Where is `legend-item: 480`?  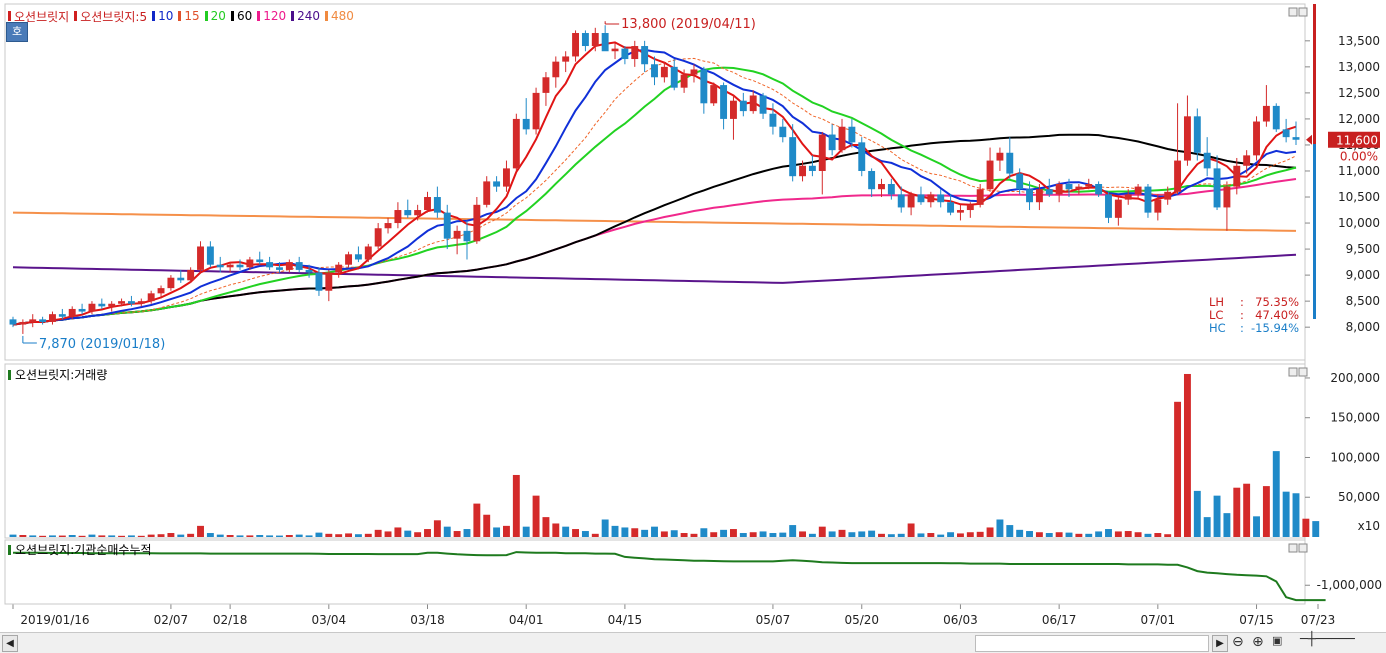 legend-item: 480 is located at coordinates (339, 16).